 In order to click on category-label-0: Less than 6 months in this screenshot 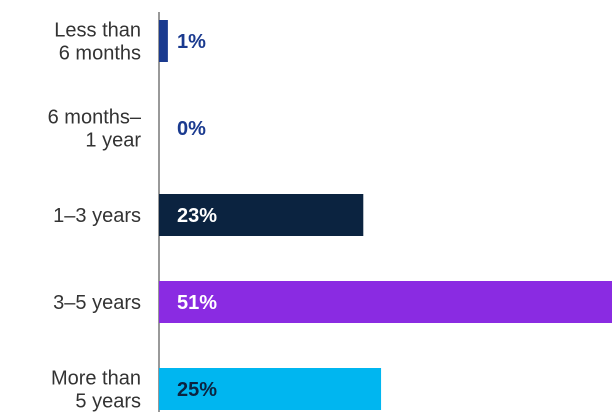, I will do `click(97, 42)`.